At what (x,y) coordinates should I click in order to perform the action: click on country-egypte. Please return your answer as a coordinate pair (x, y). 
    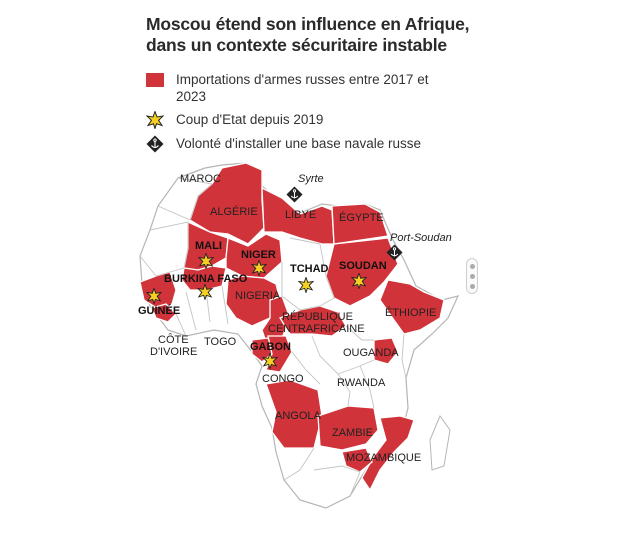
    Looking at the image, I should click on (360, 224).